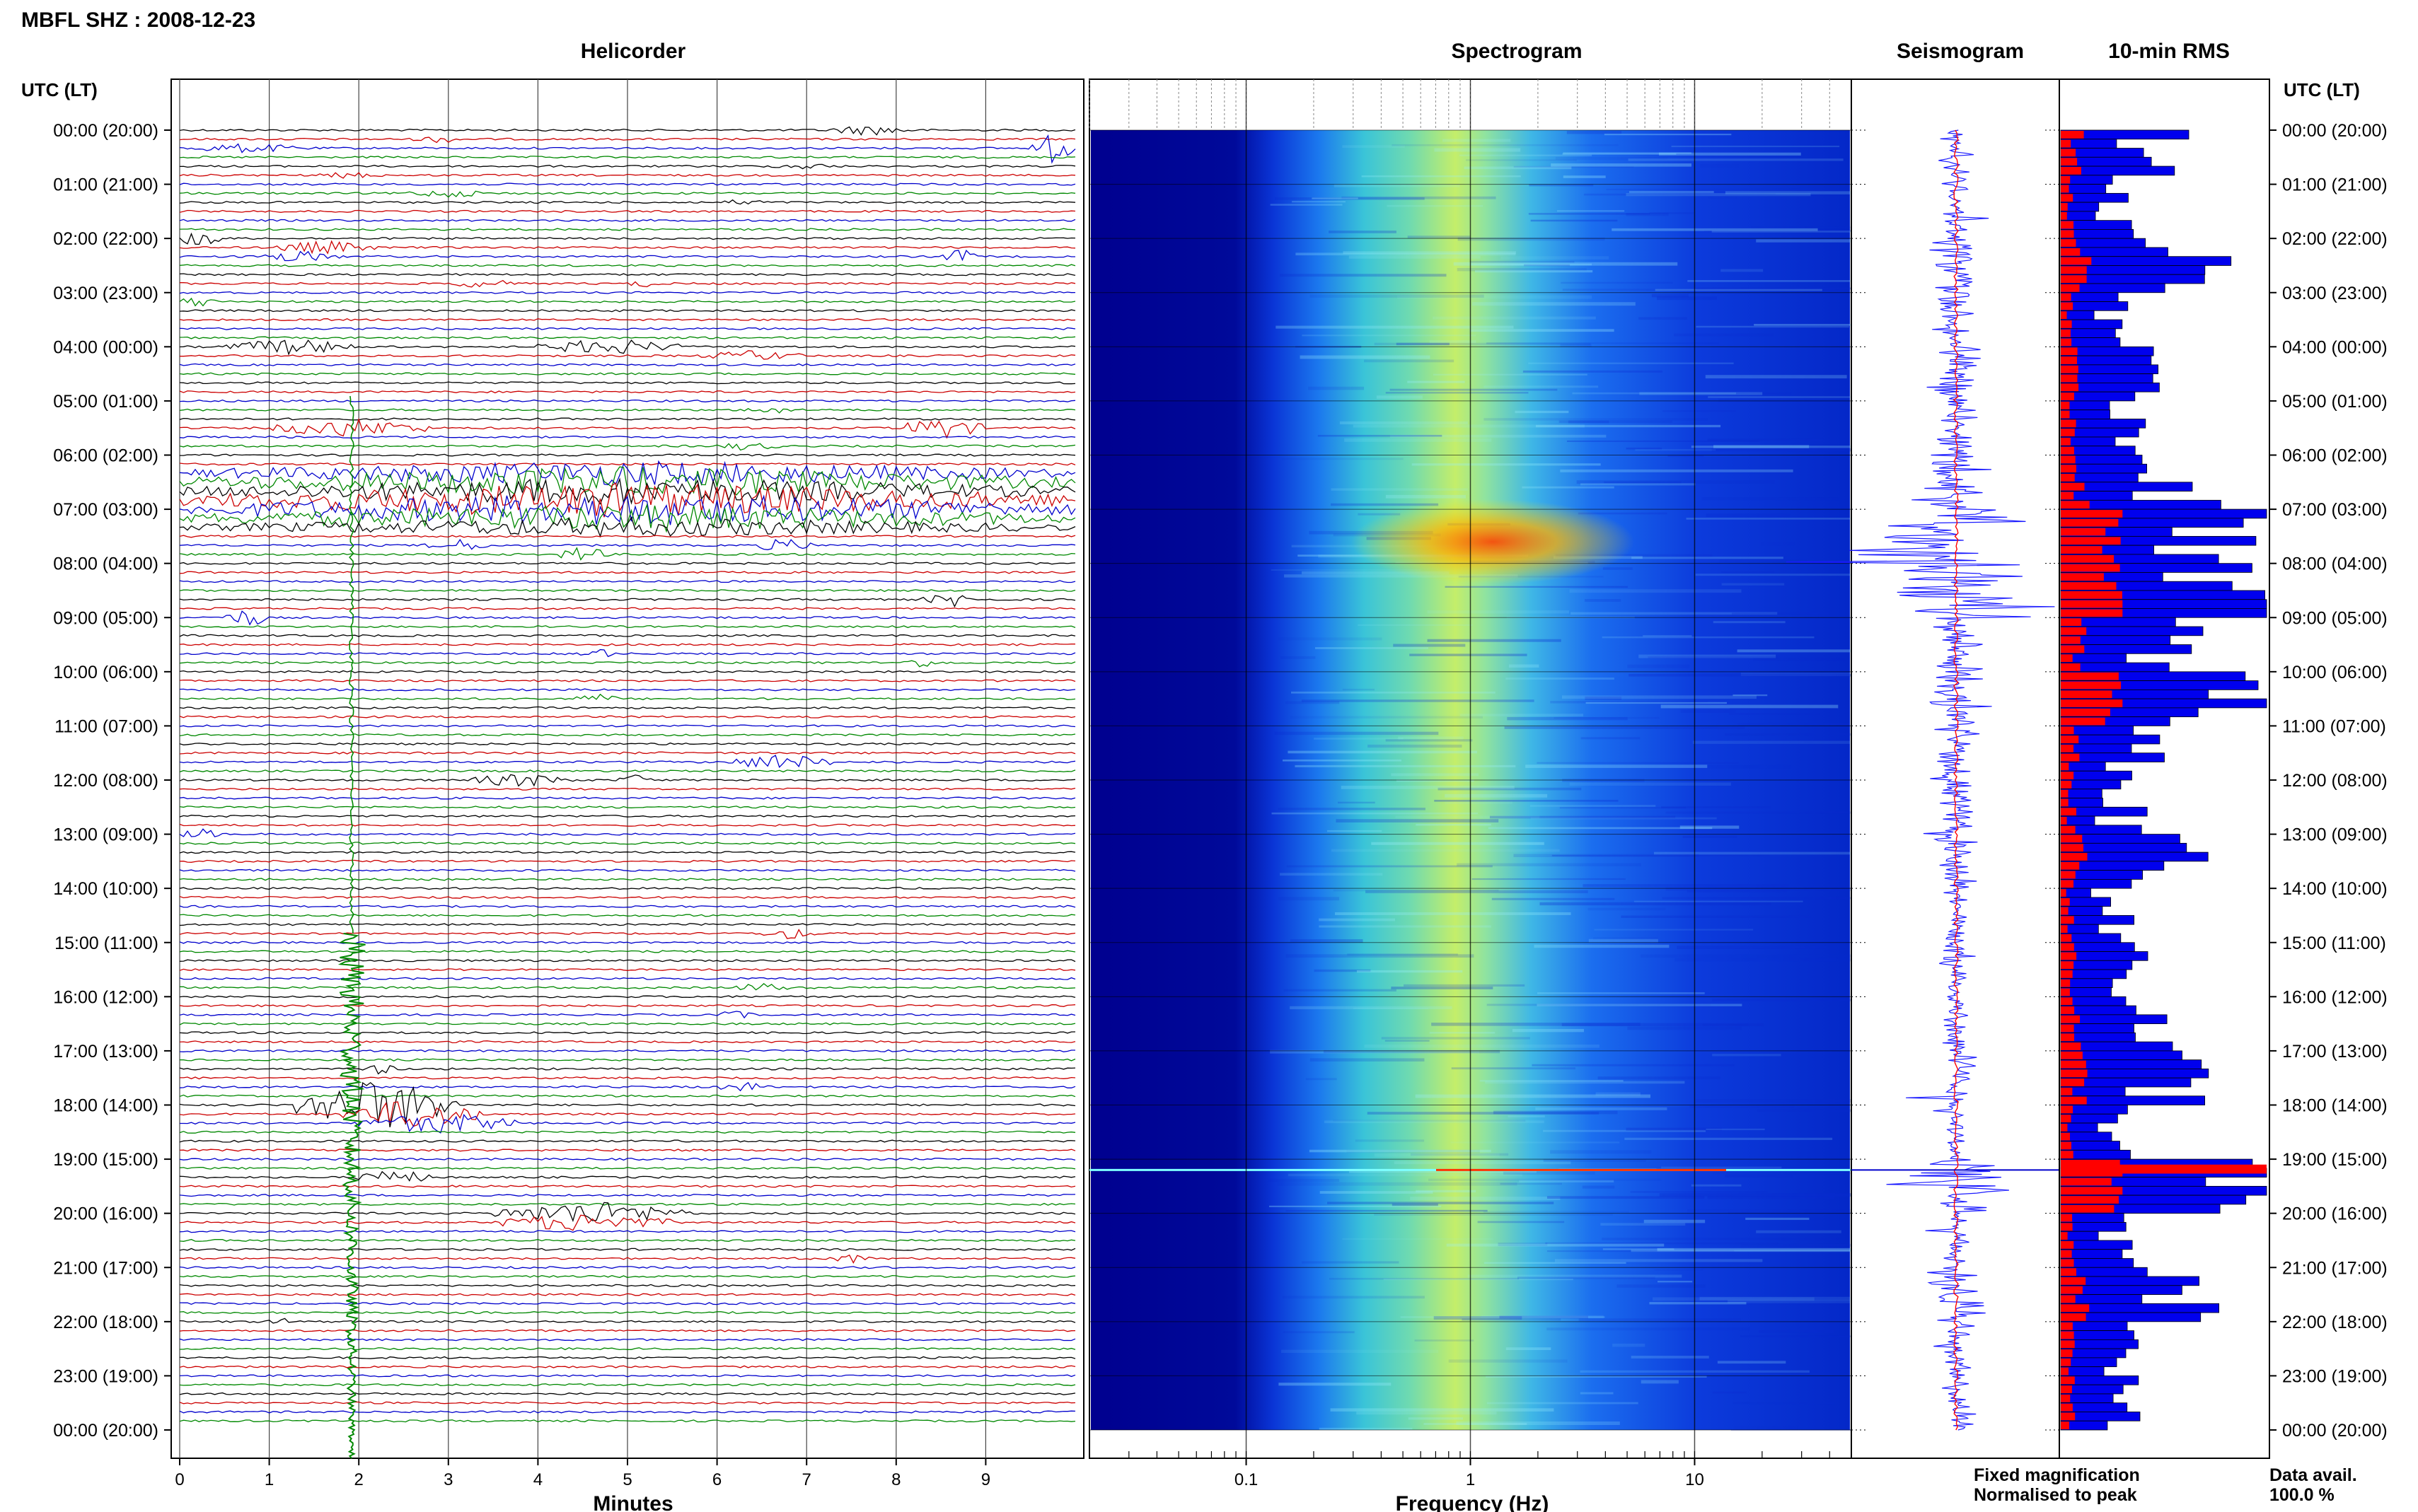  I want to click on helicorder-teleseism-trace, so click(351, 1196).